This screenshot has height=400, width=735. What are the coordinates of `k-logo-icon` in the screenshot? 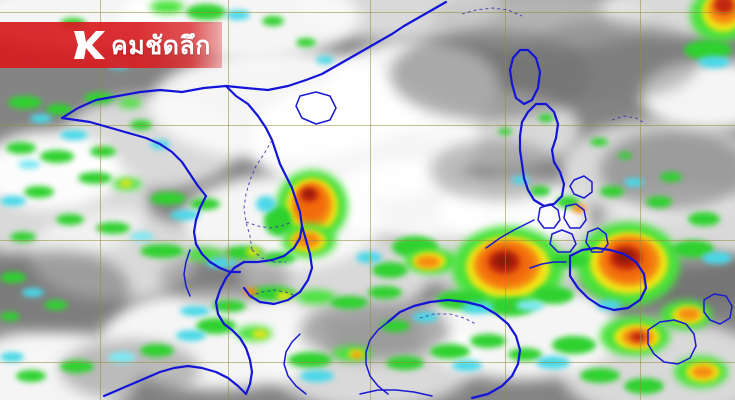 It's located at (89, 45).